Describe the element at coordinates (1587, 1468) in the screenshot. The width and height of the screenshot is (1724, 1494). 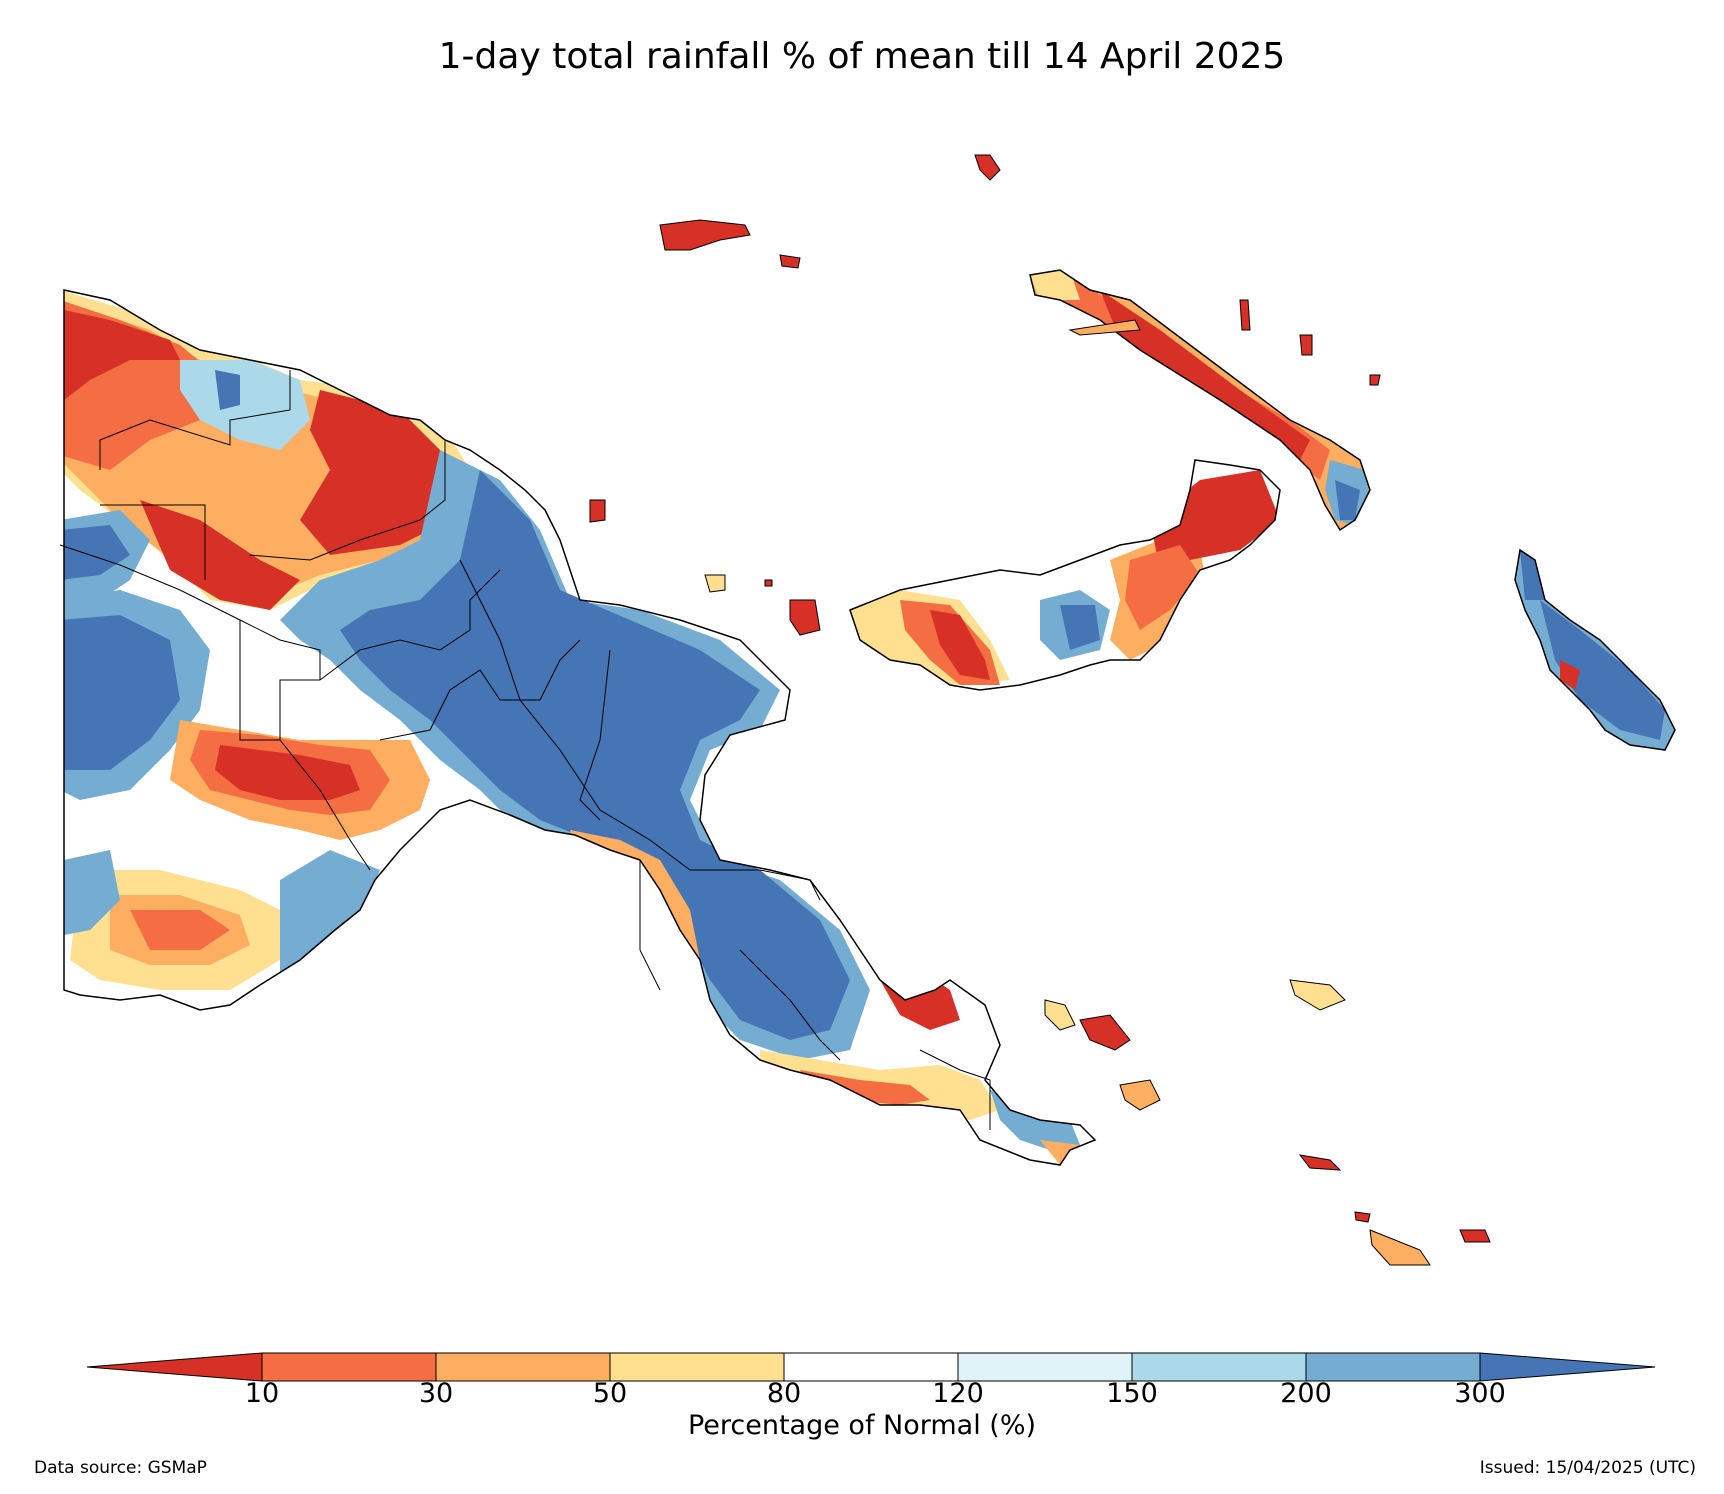
I see `issued-date: Issued: 15/04/2025 (UTC)` at that location.